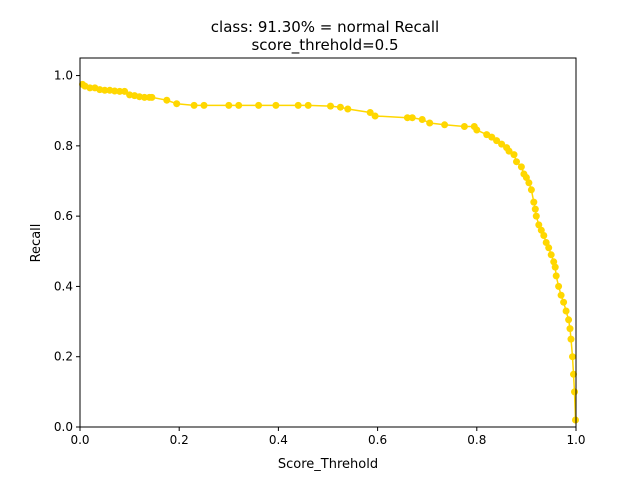  What do you see at coordinates (377, 440) in the screenshot?
I see `x-tick-label: 0.6` at bounding box center [377, 440].